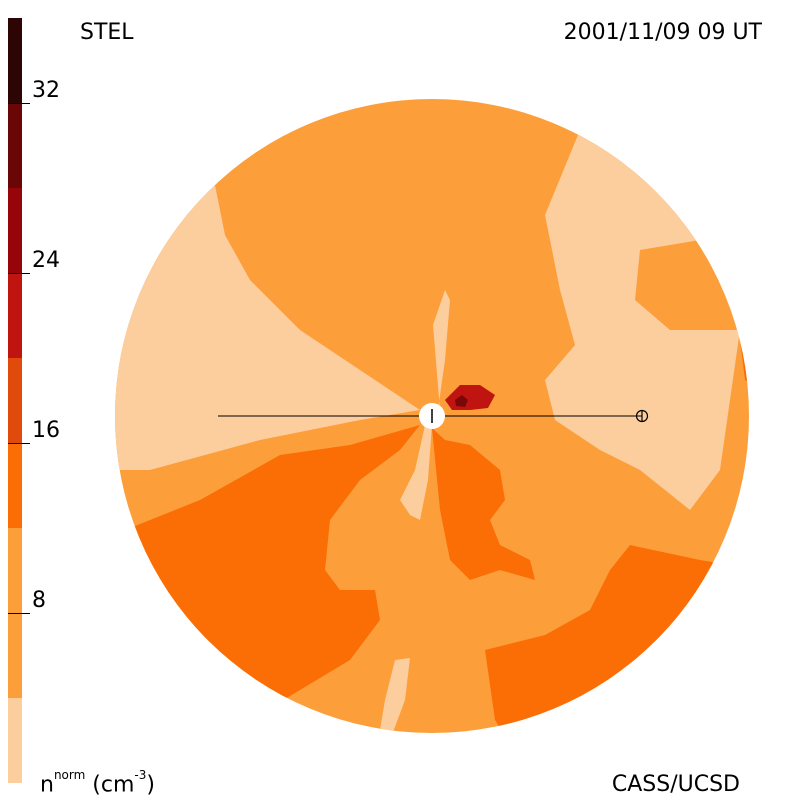 Image resolution: width=800 pixels, height=800 pixels. What do you see at coordinates (441, 350) in the screenshot?
I see `lightest-spike-north` at bounding box center [441, 350].